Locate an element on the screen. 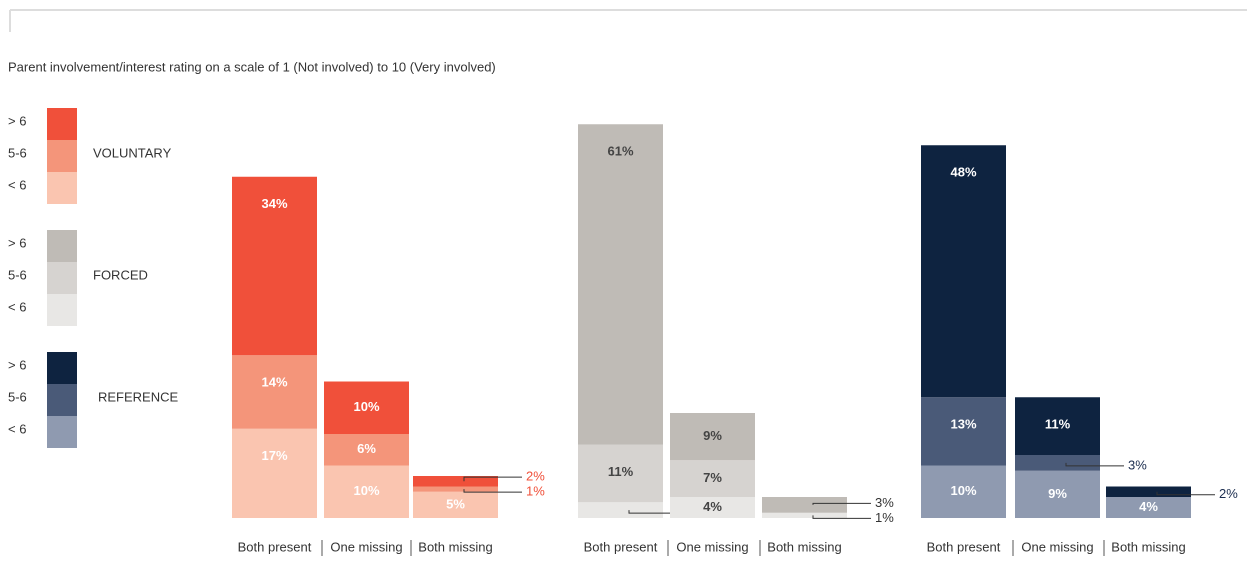  value-label: 7% is located at coordinates (712, 477).